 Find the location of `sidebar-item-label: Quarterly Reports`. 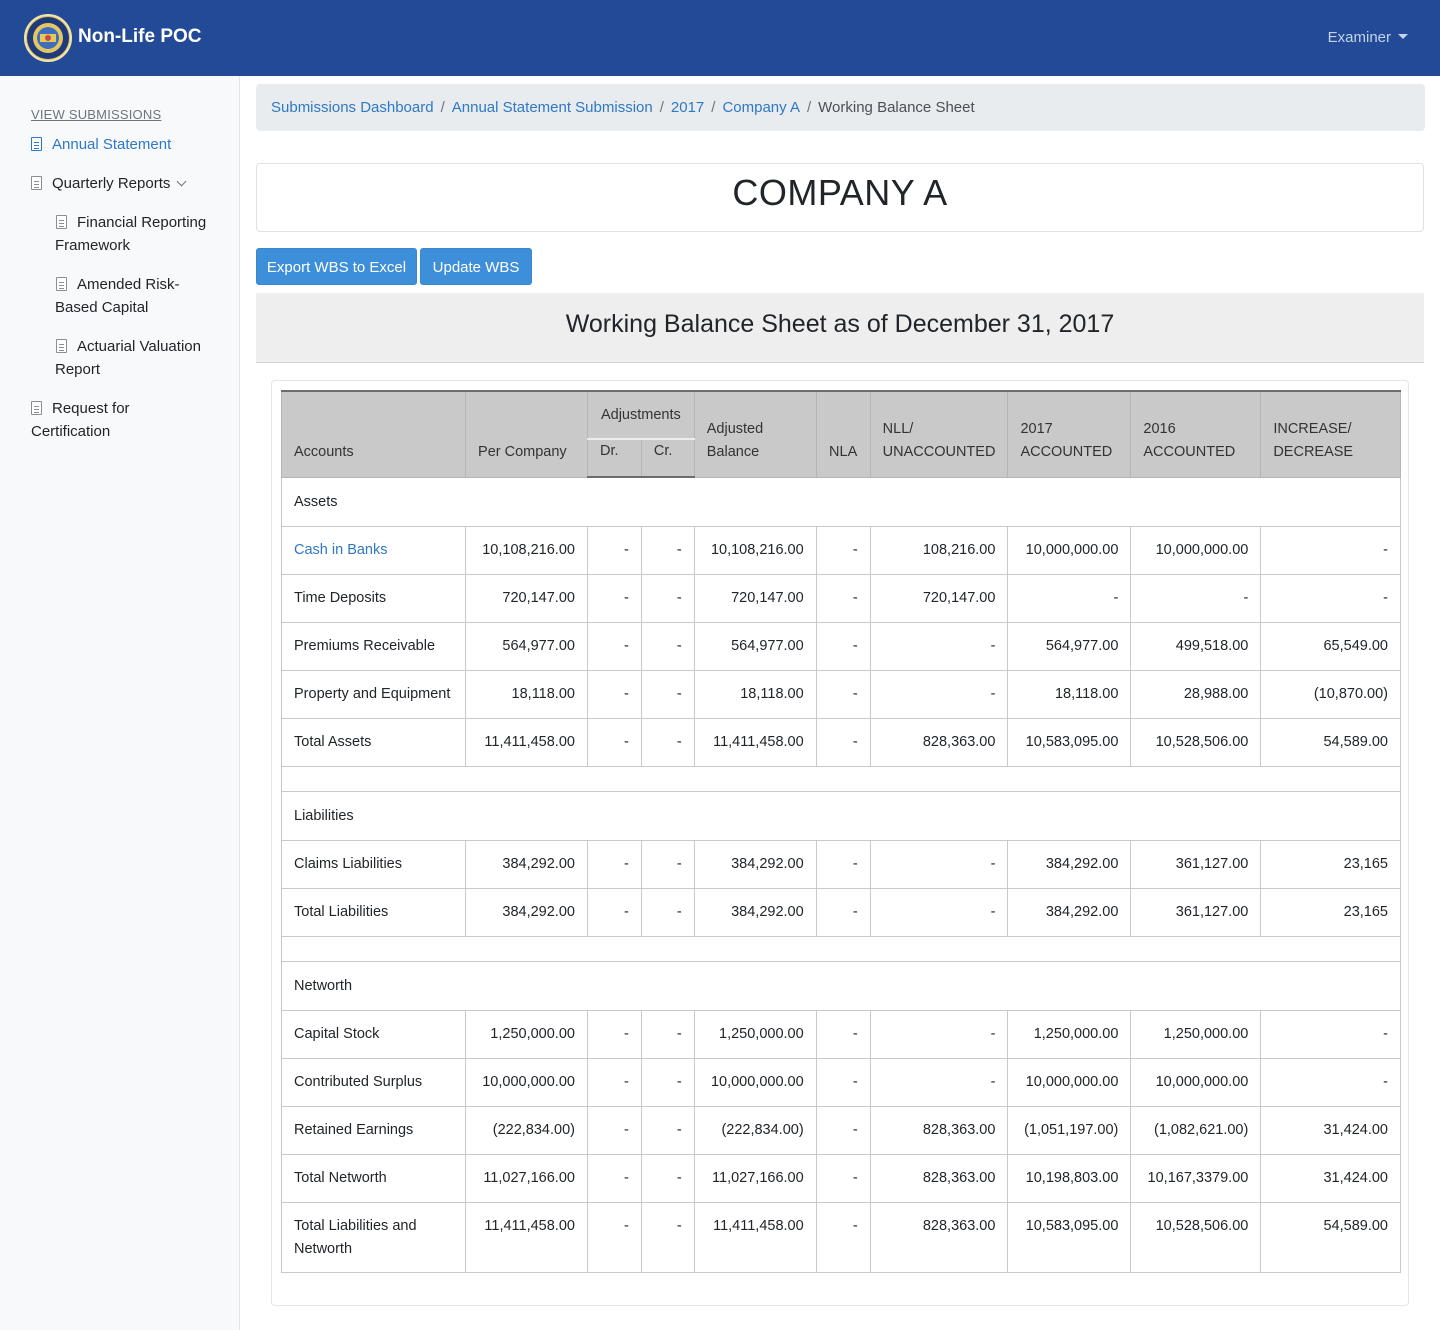

sidebar-item-label: Quarterly Reports is located at coordinates (111, 183).